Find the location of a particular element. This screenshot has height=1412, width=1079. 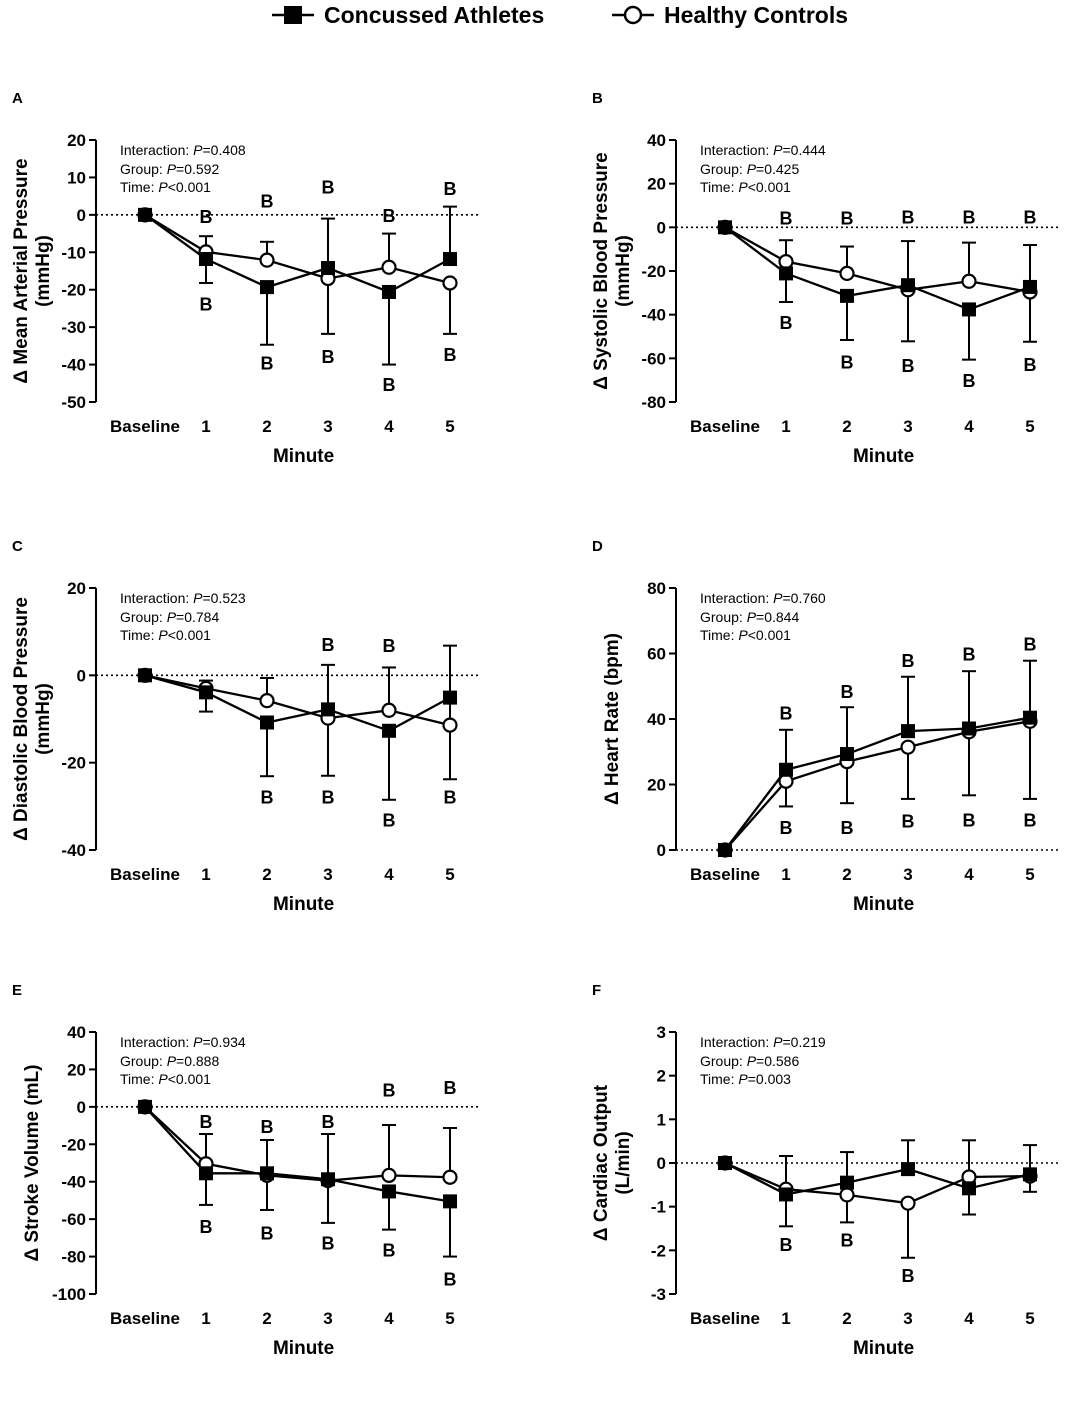

y-tick-label: 0 is located at coordinates (661, 850).